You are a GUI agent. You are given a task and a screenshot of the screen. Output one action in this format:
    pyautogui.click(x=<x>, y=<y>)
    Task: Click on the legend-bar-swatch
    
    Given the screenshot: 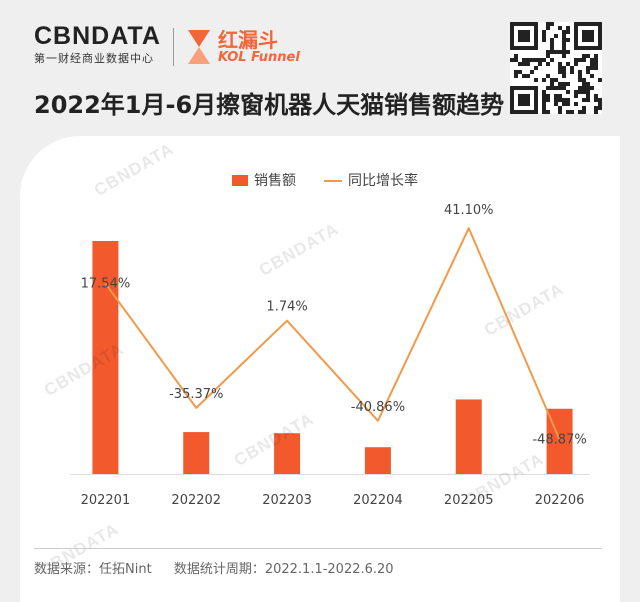 What is the action you would take?
    pyautogui.click(x=240, y=180)
    